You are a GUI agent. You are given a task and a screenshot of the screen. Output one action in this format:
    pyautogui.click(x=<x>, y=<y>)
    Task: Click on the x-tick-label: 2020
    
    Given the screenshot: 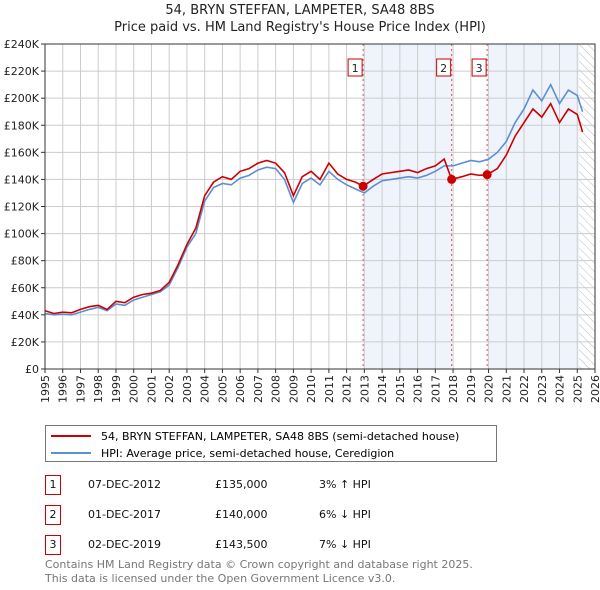 What is the action you would take?
    pyautogui.click(x=489, y=389)
    